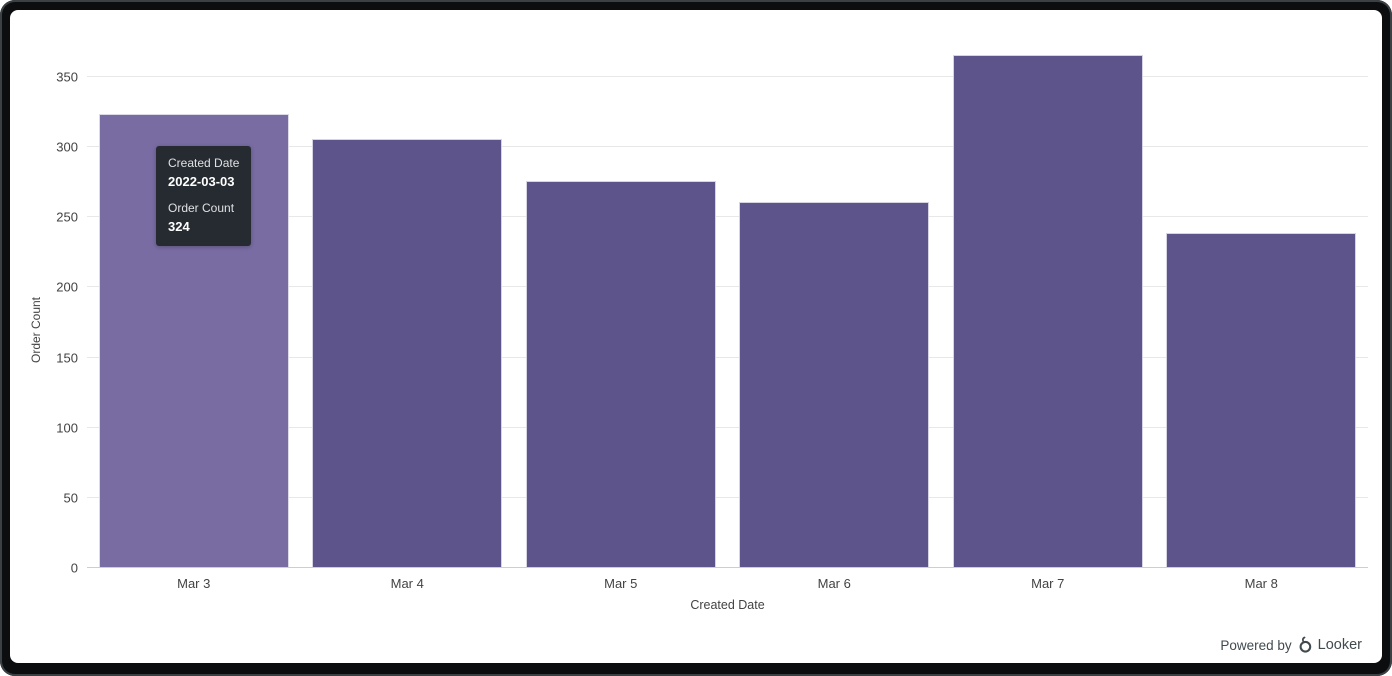 This screenshot has height=676, width=1392. What do you see at coordinates (1256, 645) in the screenshot?
I see `powered-by-text: Powered by` at bounding box center [1256, 645].